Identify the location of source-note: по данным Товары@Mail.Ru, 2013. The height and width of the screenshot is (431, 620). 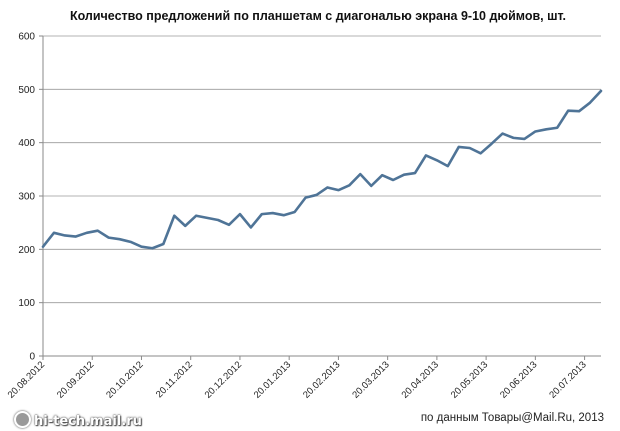
(512, 418).